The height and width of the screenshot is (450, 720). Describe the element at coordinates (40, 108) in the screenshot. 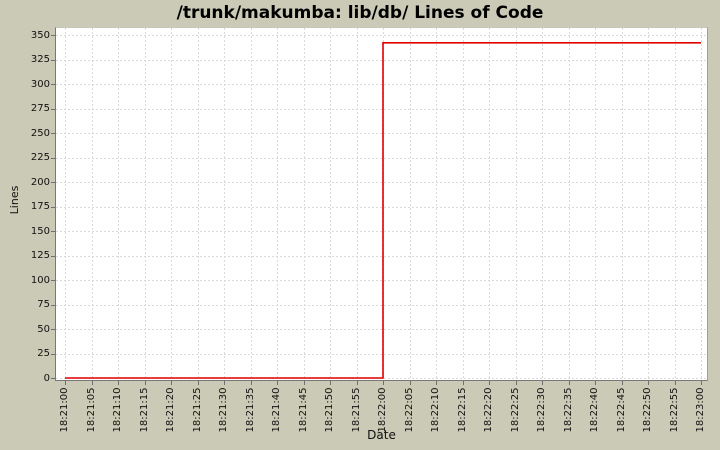

I see `y-tick-label: 275` at that location.